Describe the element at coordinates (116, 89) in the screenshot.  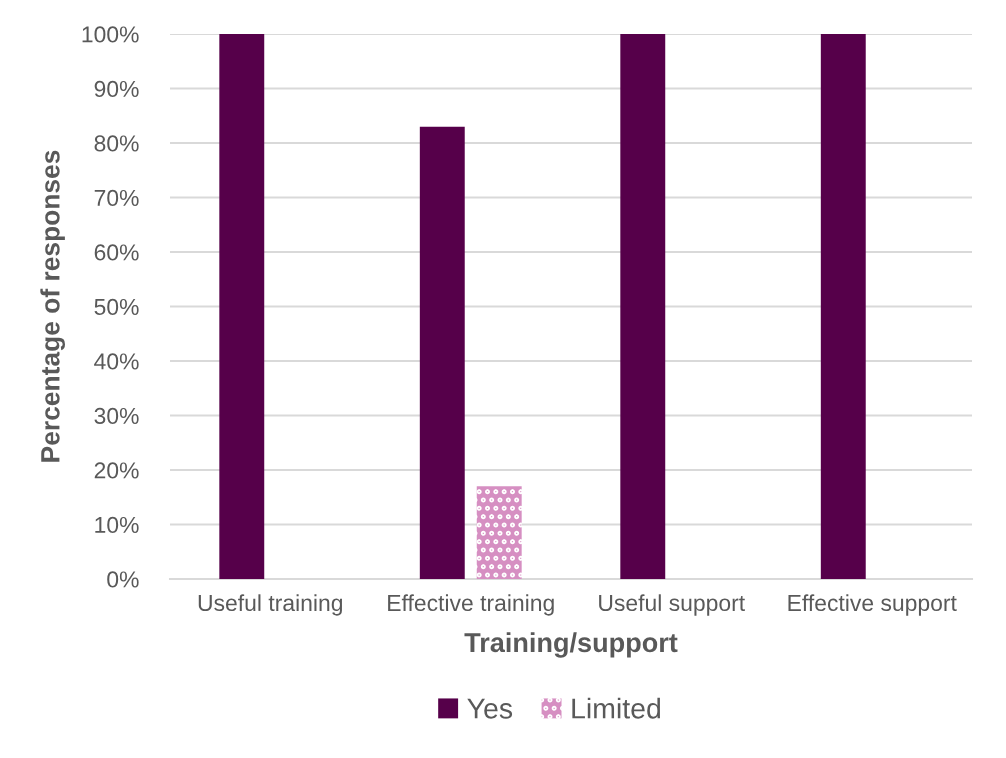
I see `y-tick-label: 90%` at that location.